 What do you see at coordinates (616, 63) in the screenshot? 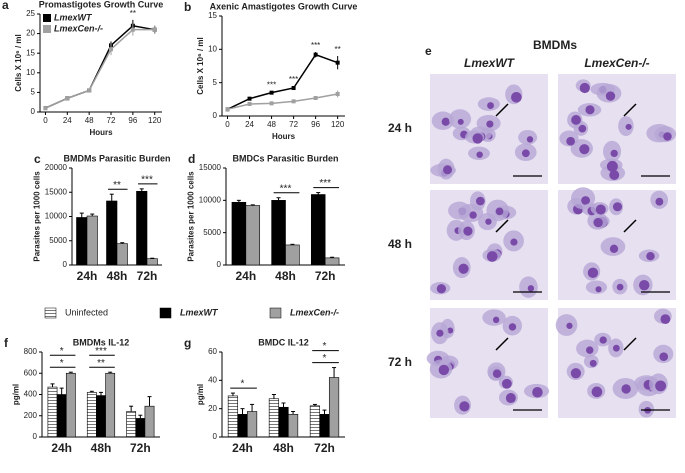
I see `column-header: LmexCen-/-` at bounding box center [616, 63].